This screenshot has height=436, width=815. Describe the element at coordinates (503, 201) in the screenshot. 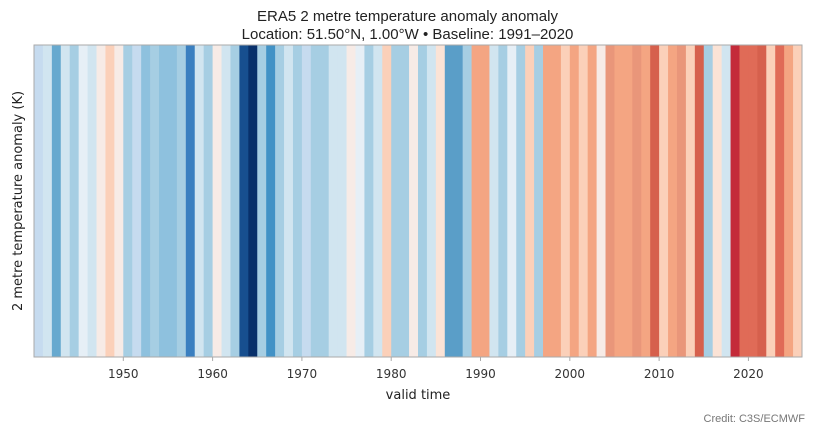

I see `stripe-1992` at that location.